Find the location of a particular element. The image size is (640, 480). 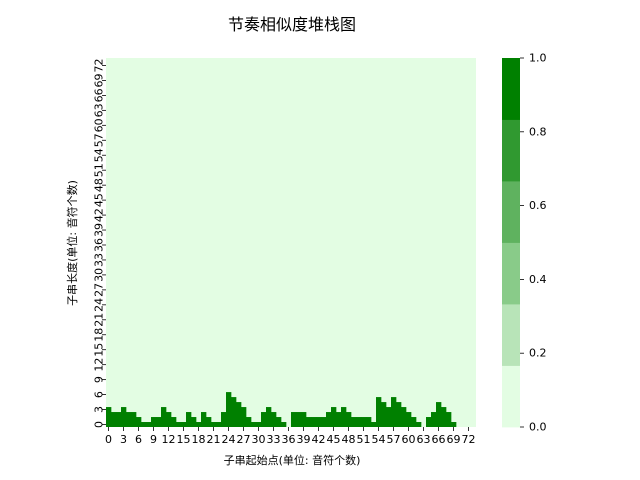

x-tick-label: 36 is located at coordinates (289, 439).